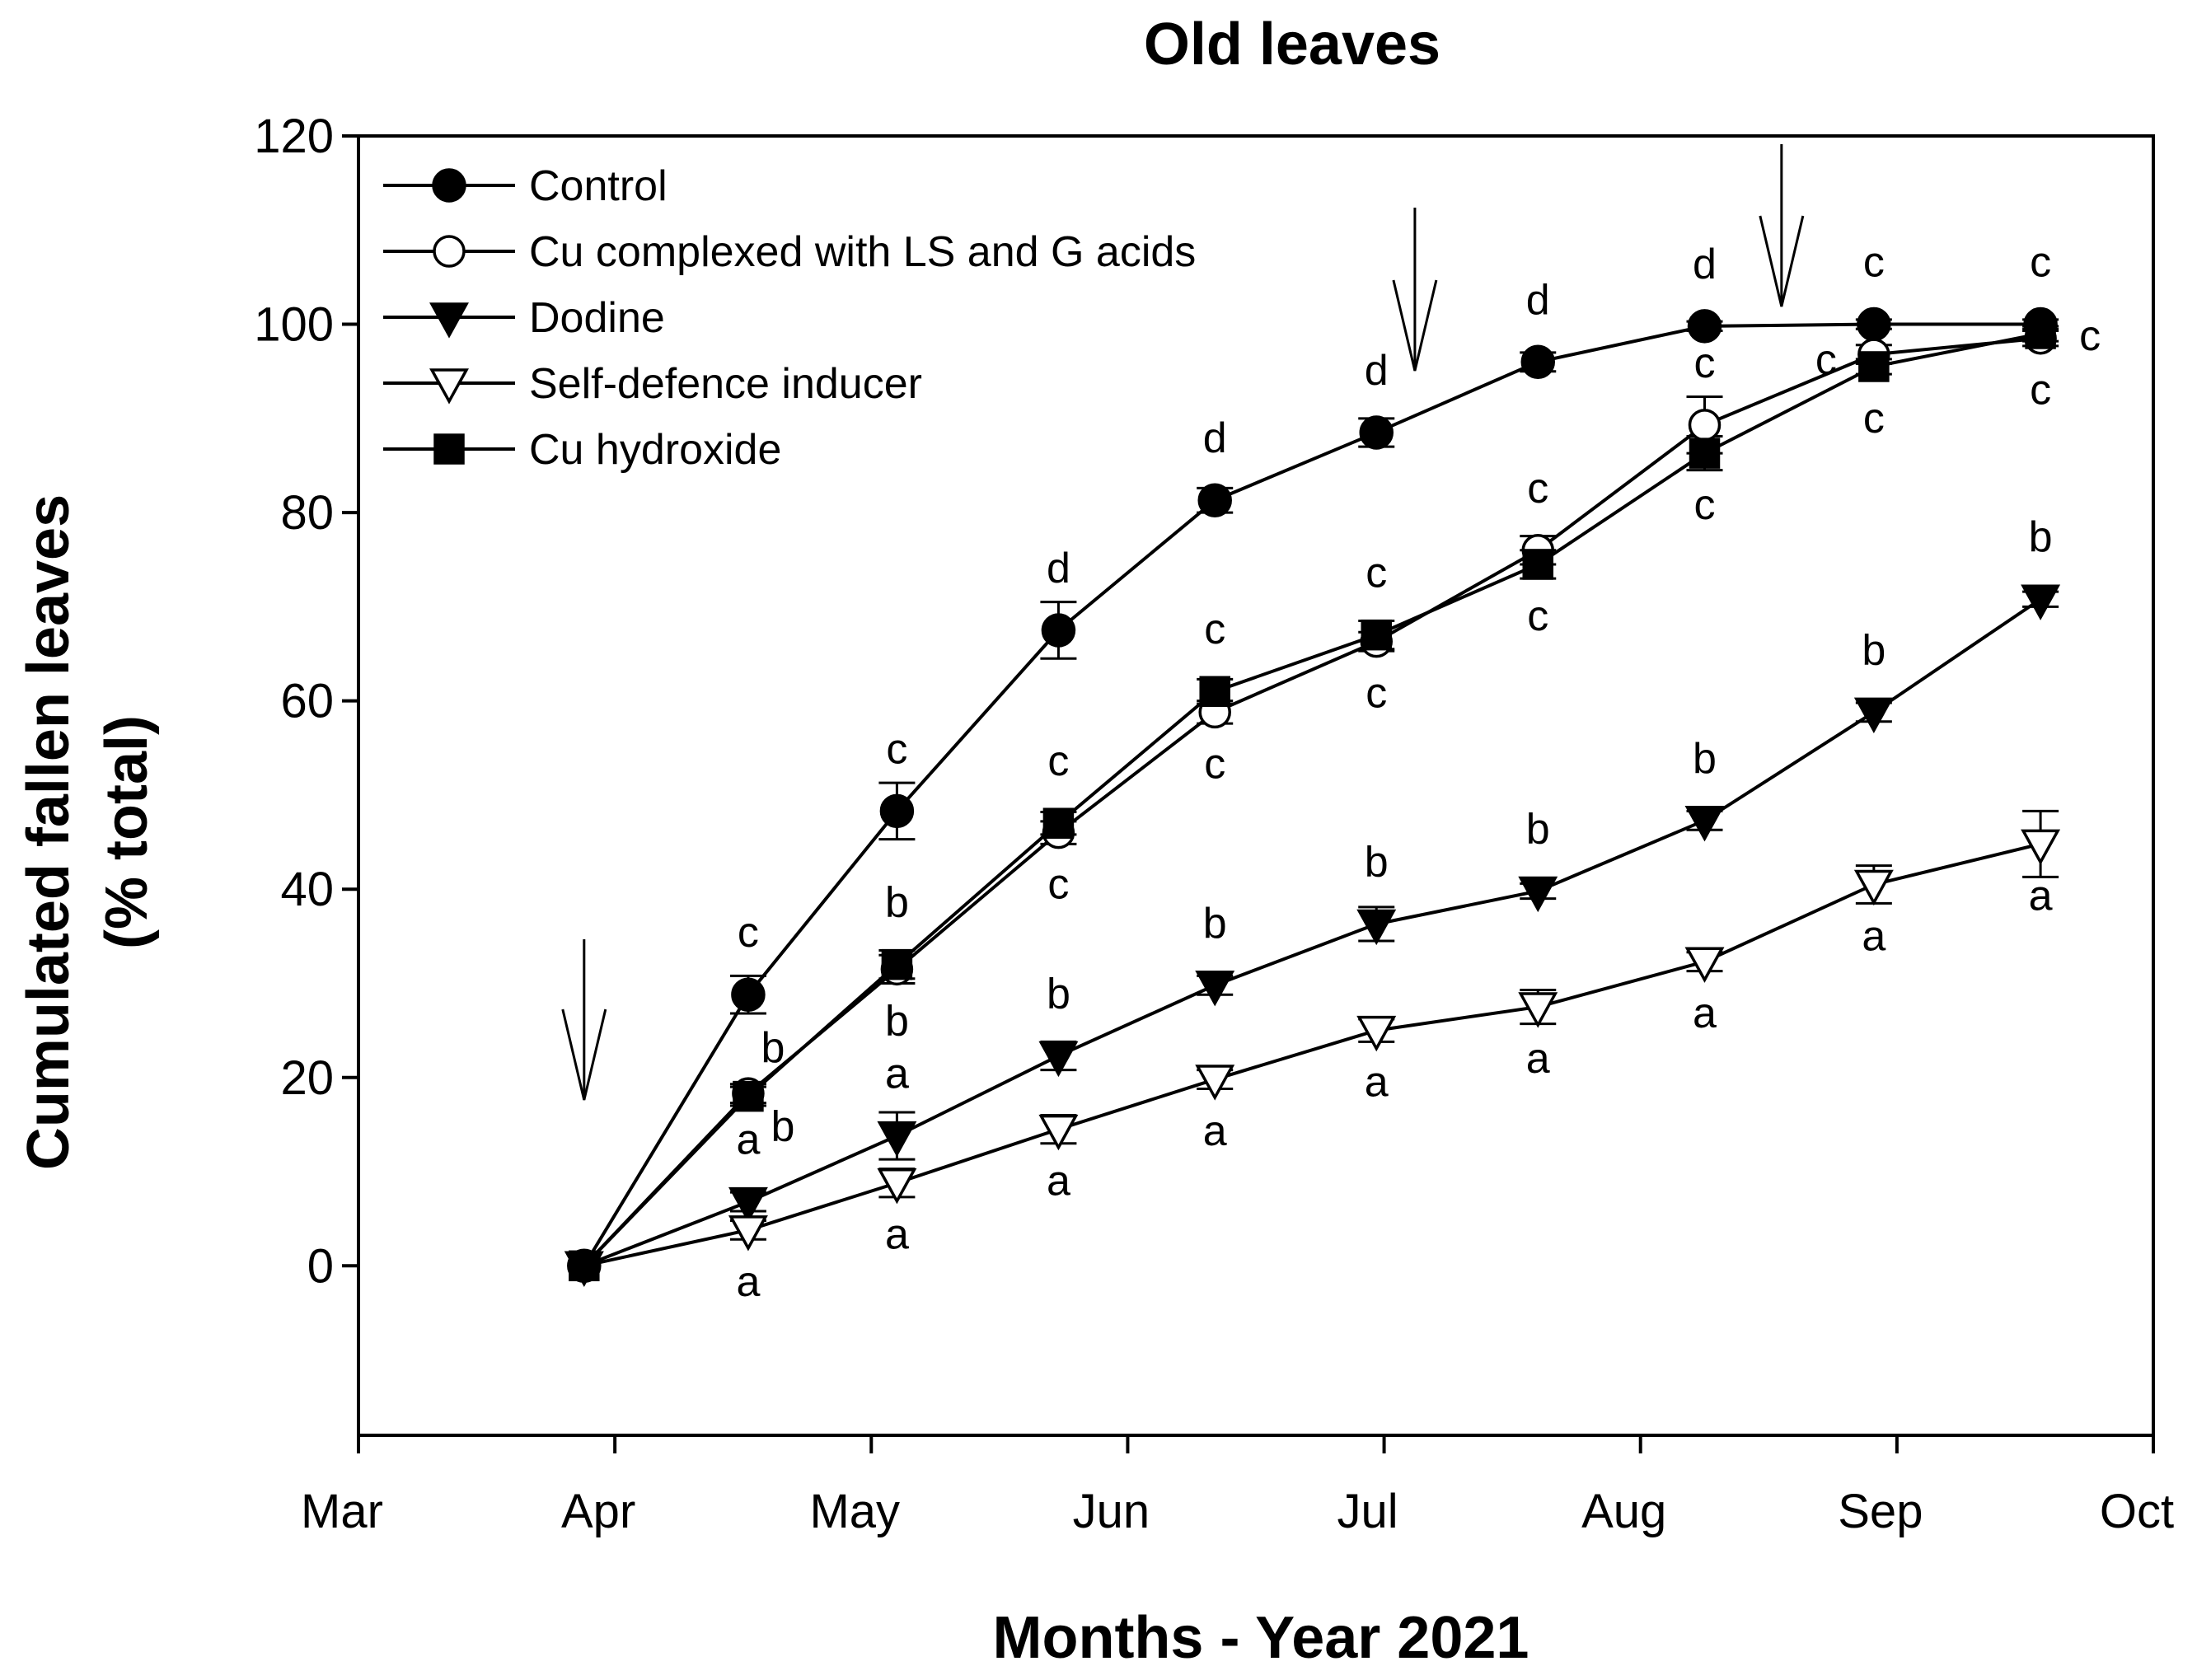 This screenshot has width=2197, height=1680. Describe the element at coordinates (320, 1266) in the screenshot. I see `y-tick-label: 0` at that location.